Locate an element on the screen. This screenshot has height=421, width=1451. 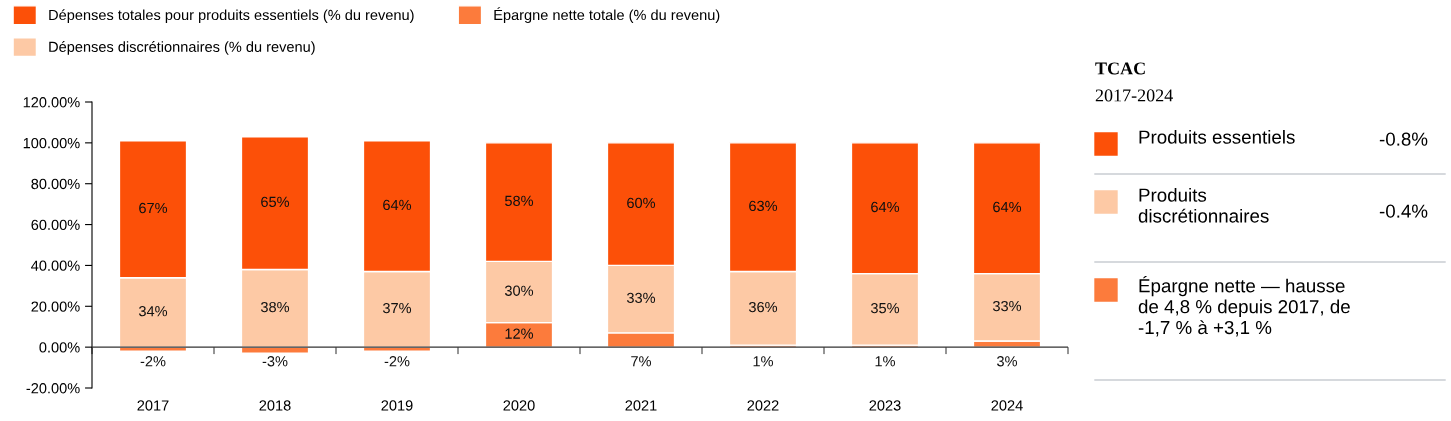
y-tick-label: 120.00% is located at coordinates (51, 102).